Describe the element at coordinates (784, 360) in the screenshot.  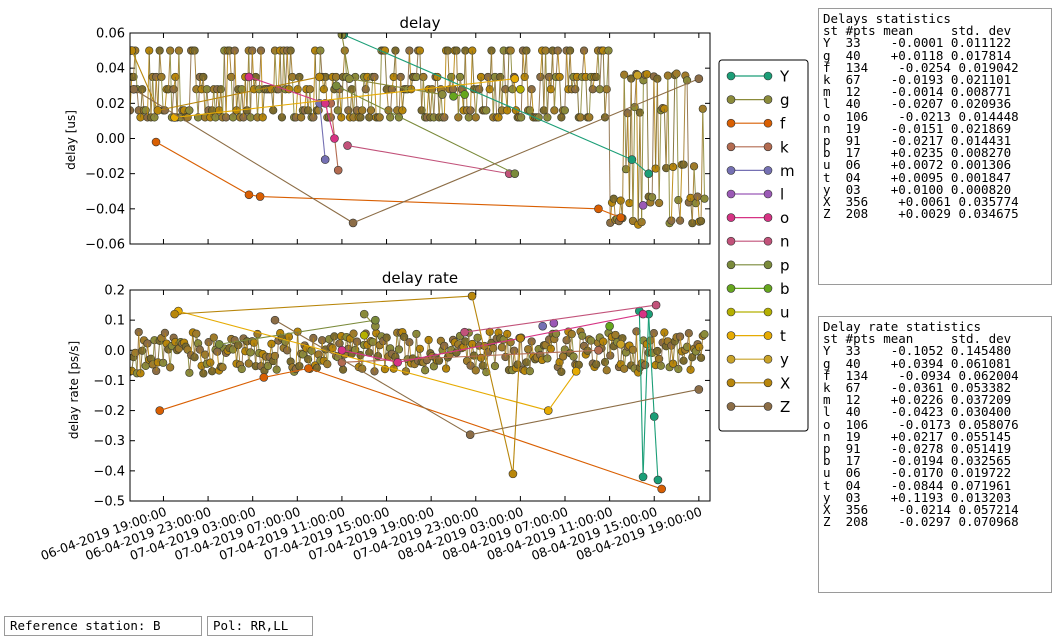
I see `legend-label: y` at that location.